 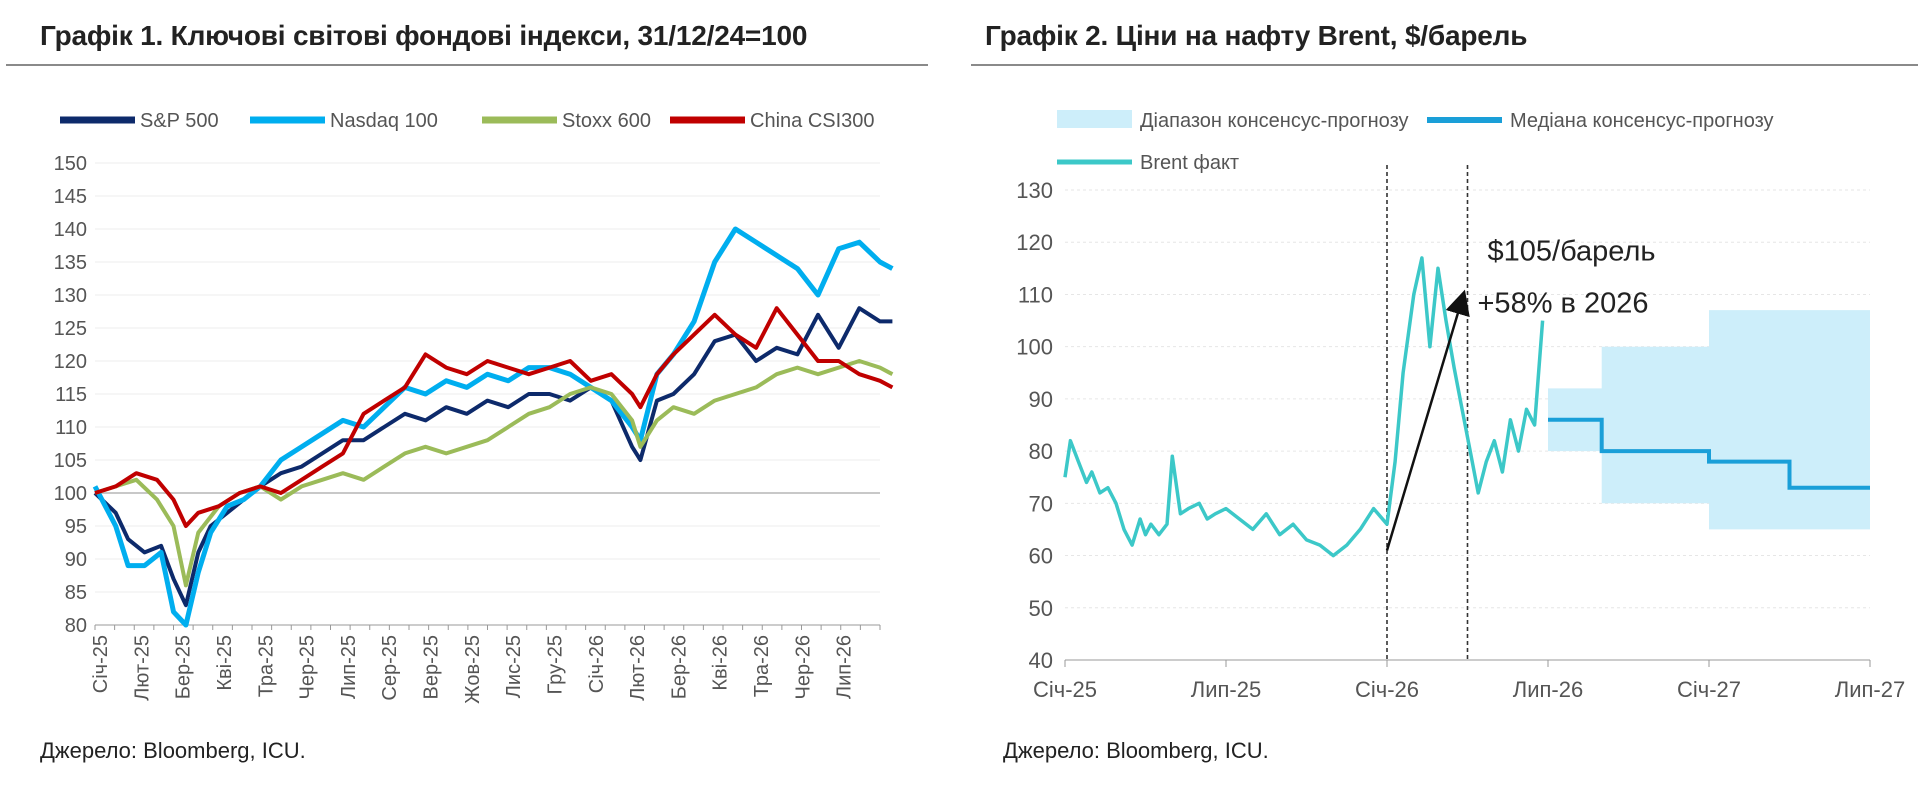 I want to click on legend-label: Медіана консенсус-прогнозу, so click(x=1642, y=121).